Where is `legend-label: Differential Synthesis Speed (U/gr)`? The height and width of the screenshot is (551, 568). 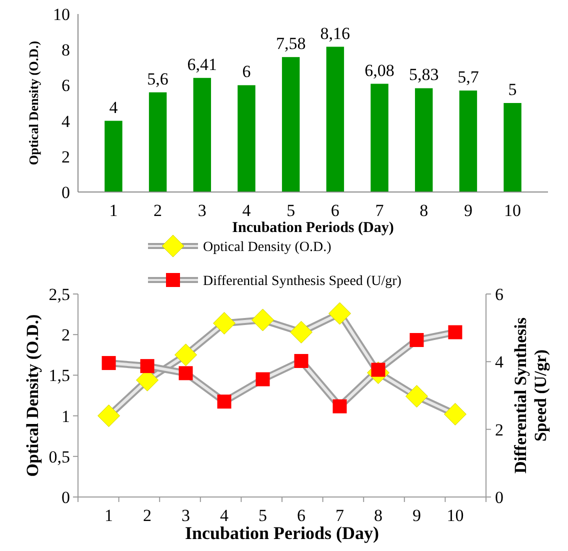
legend-label: Differential Synthesis Speed (U/gr) is located at coordinates (302, 281).